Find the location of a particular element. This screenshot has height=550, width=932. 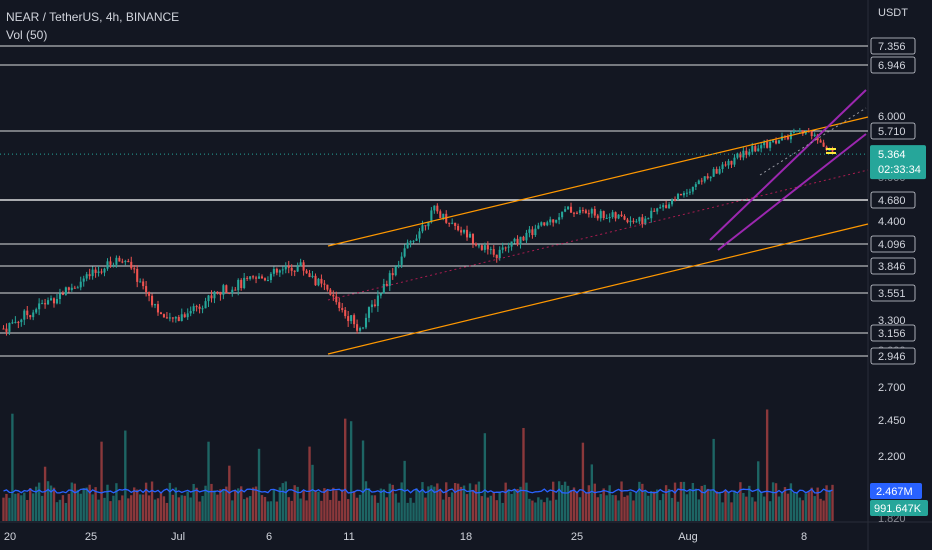

volume-indicator-title: Vol (50) is located at coordinates (27, 35).